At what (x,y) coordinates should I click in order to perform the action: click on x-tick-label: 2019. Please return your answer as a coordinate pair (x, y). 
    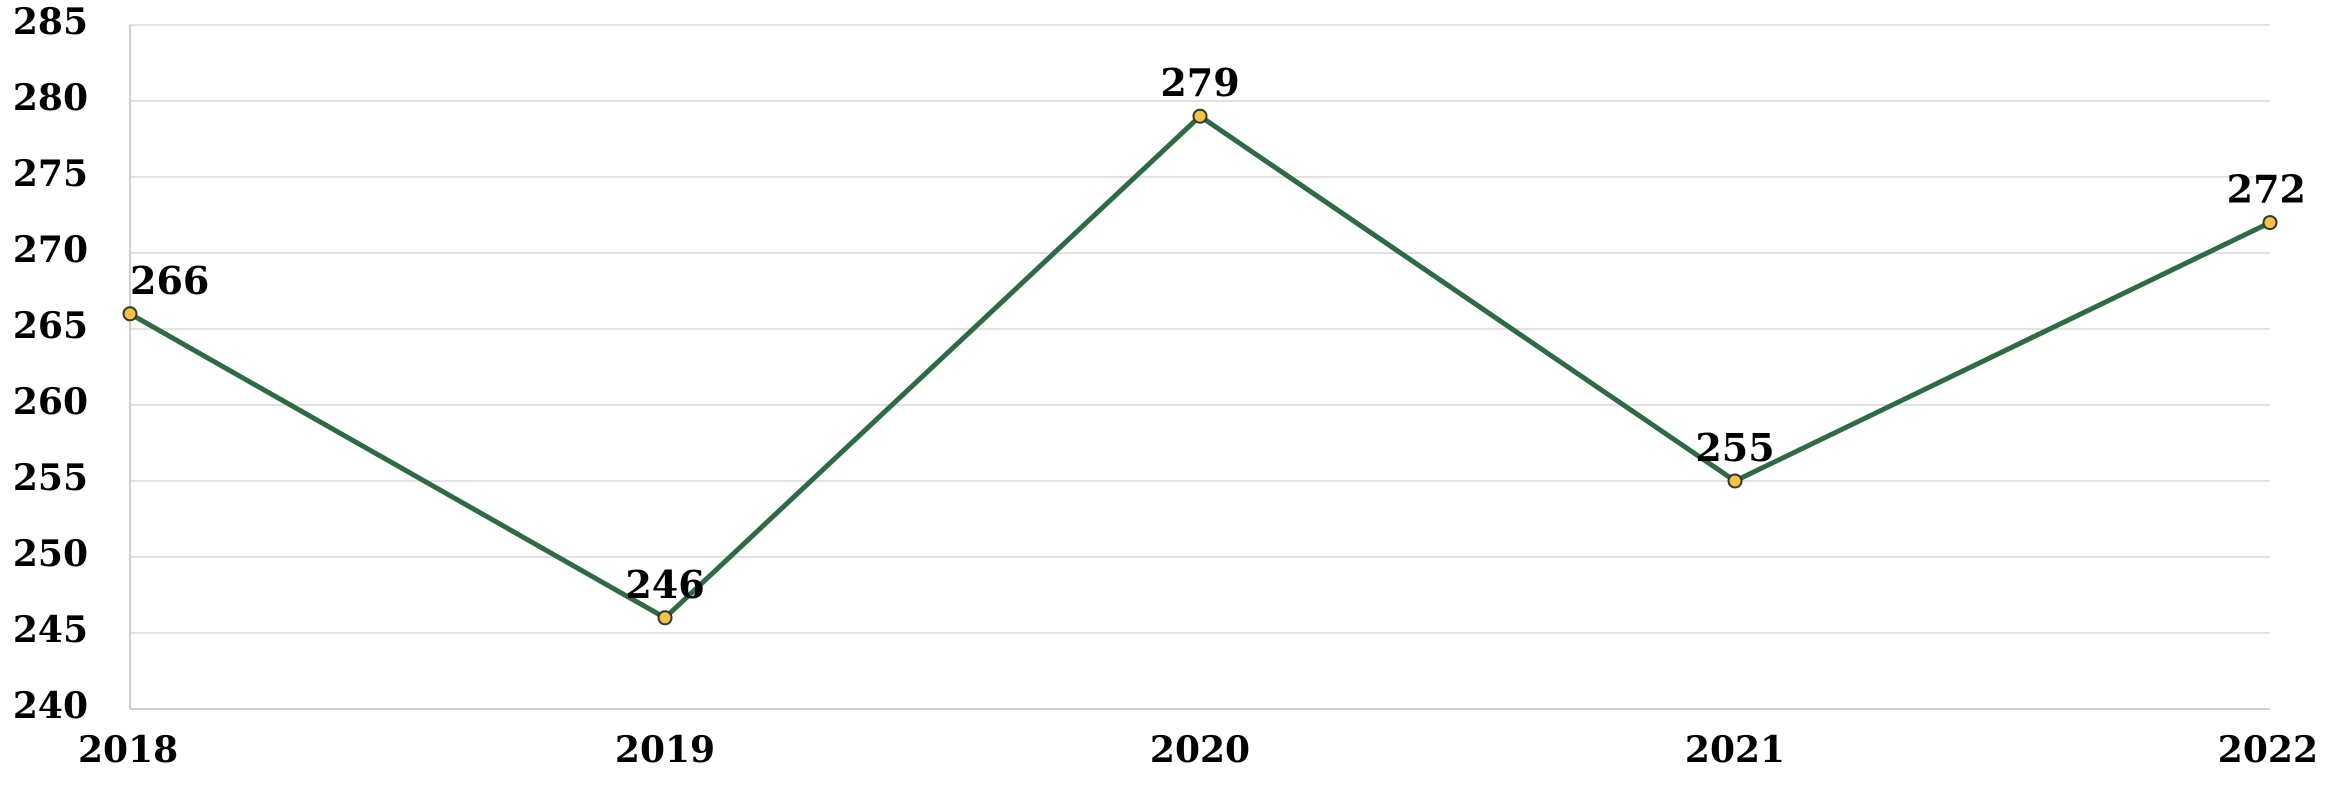
    Looking at the image, I should click on (665, 750).